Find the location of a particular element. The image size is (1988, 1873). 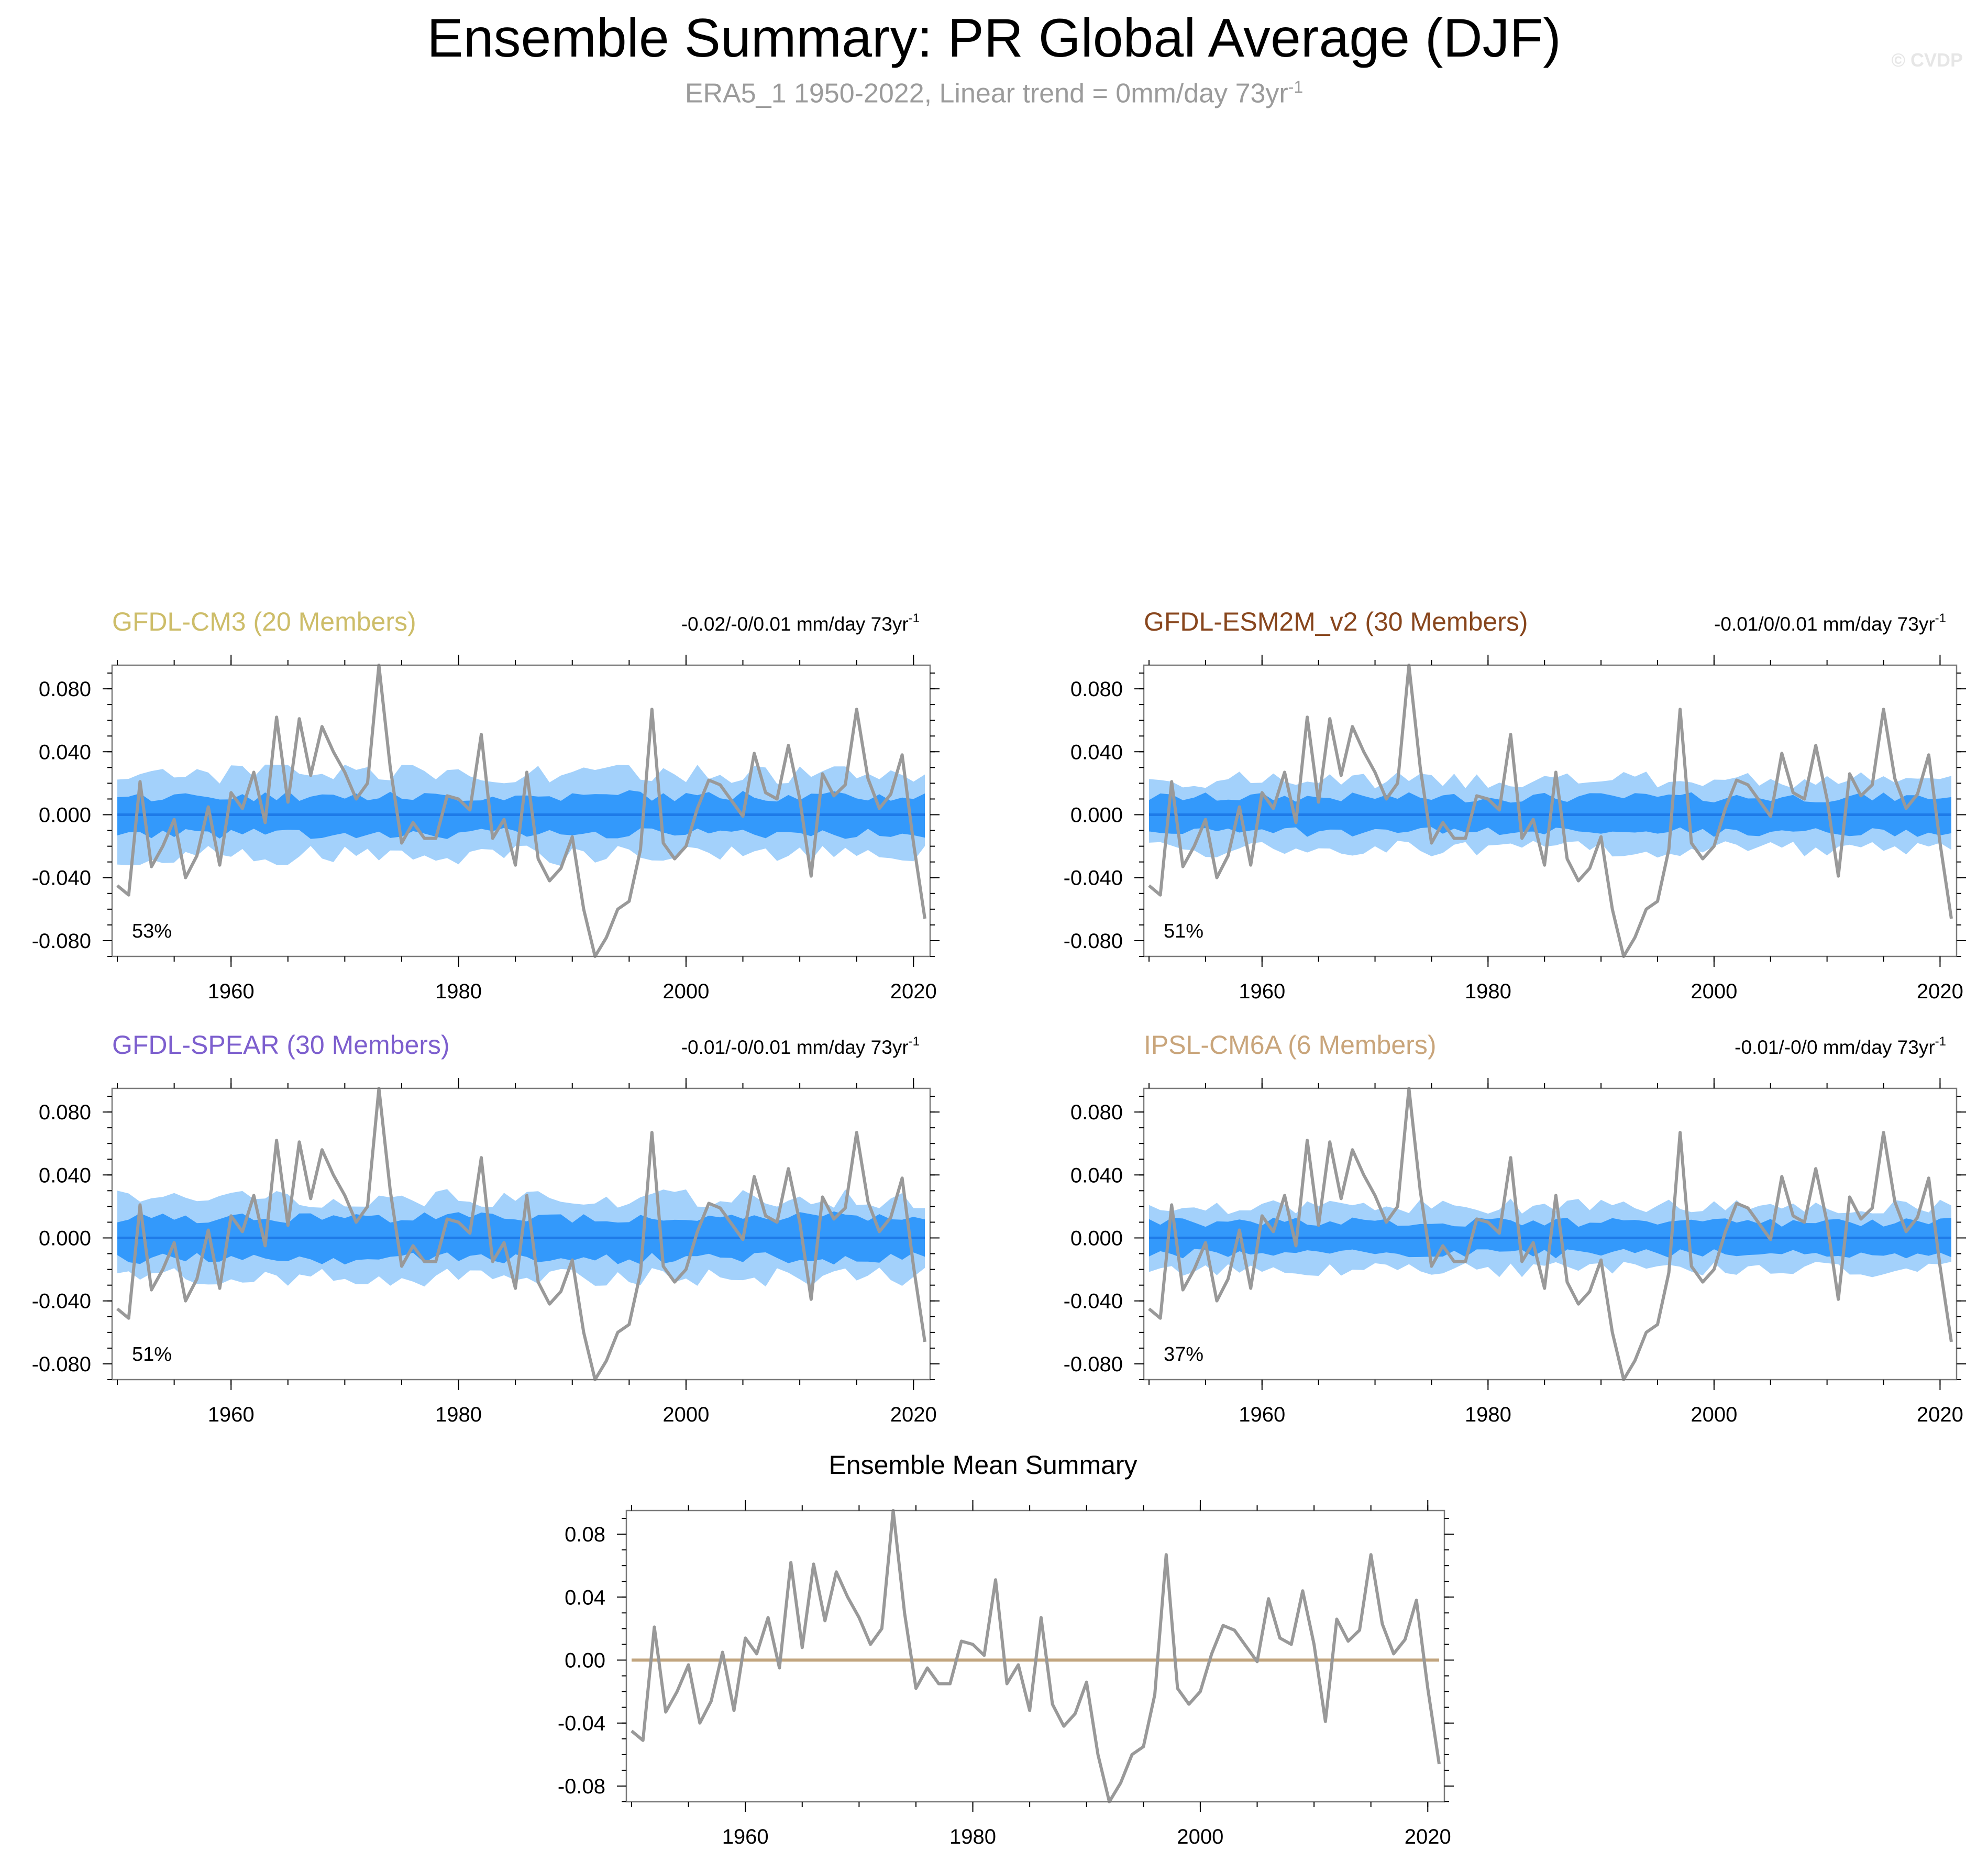

panel-trend-value: -0.01/-0/0.01 mm/day 73yr is located at coordinates (795, 1047).